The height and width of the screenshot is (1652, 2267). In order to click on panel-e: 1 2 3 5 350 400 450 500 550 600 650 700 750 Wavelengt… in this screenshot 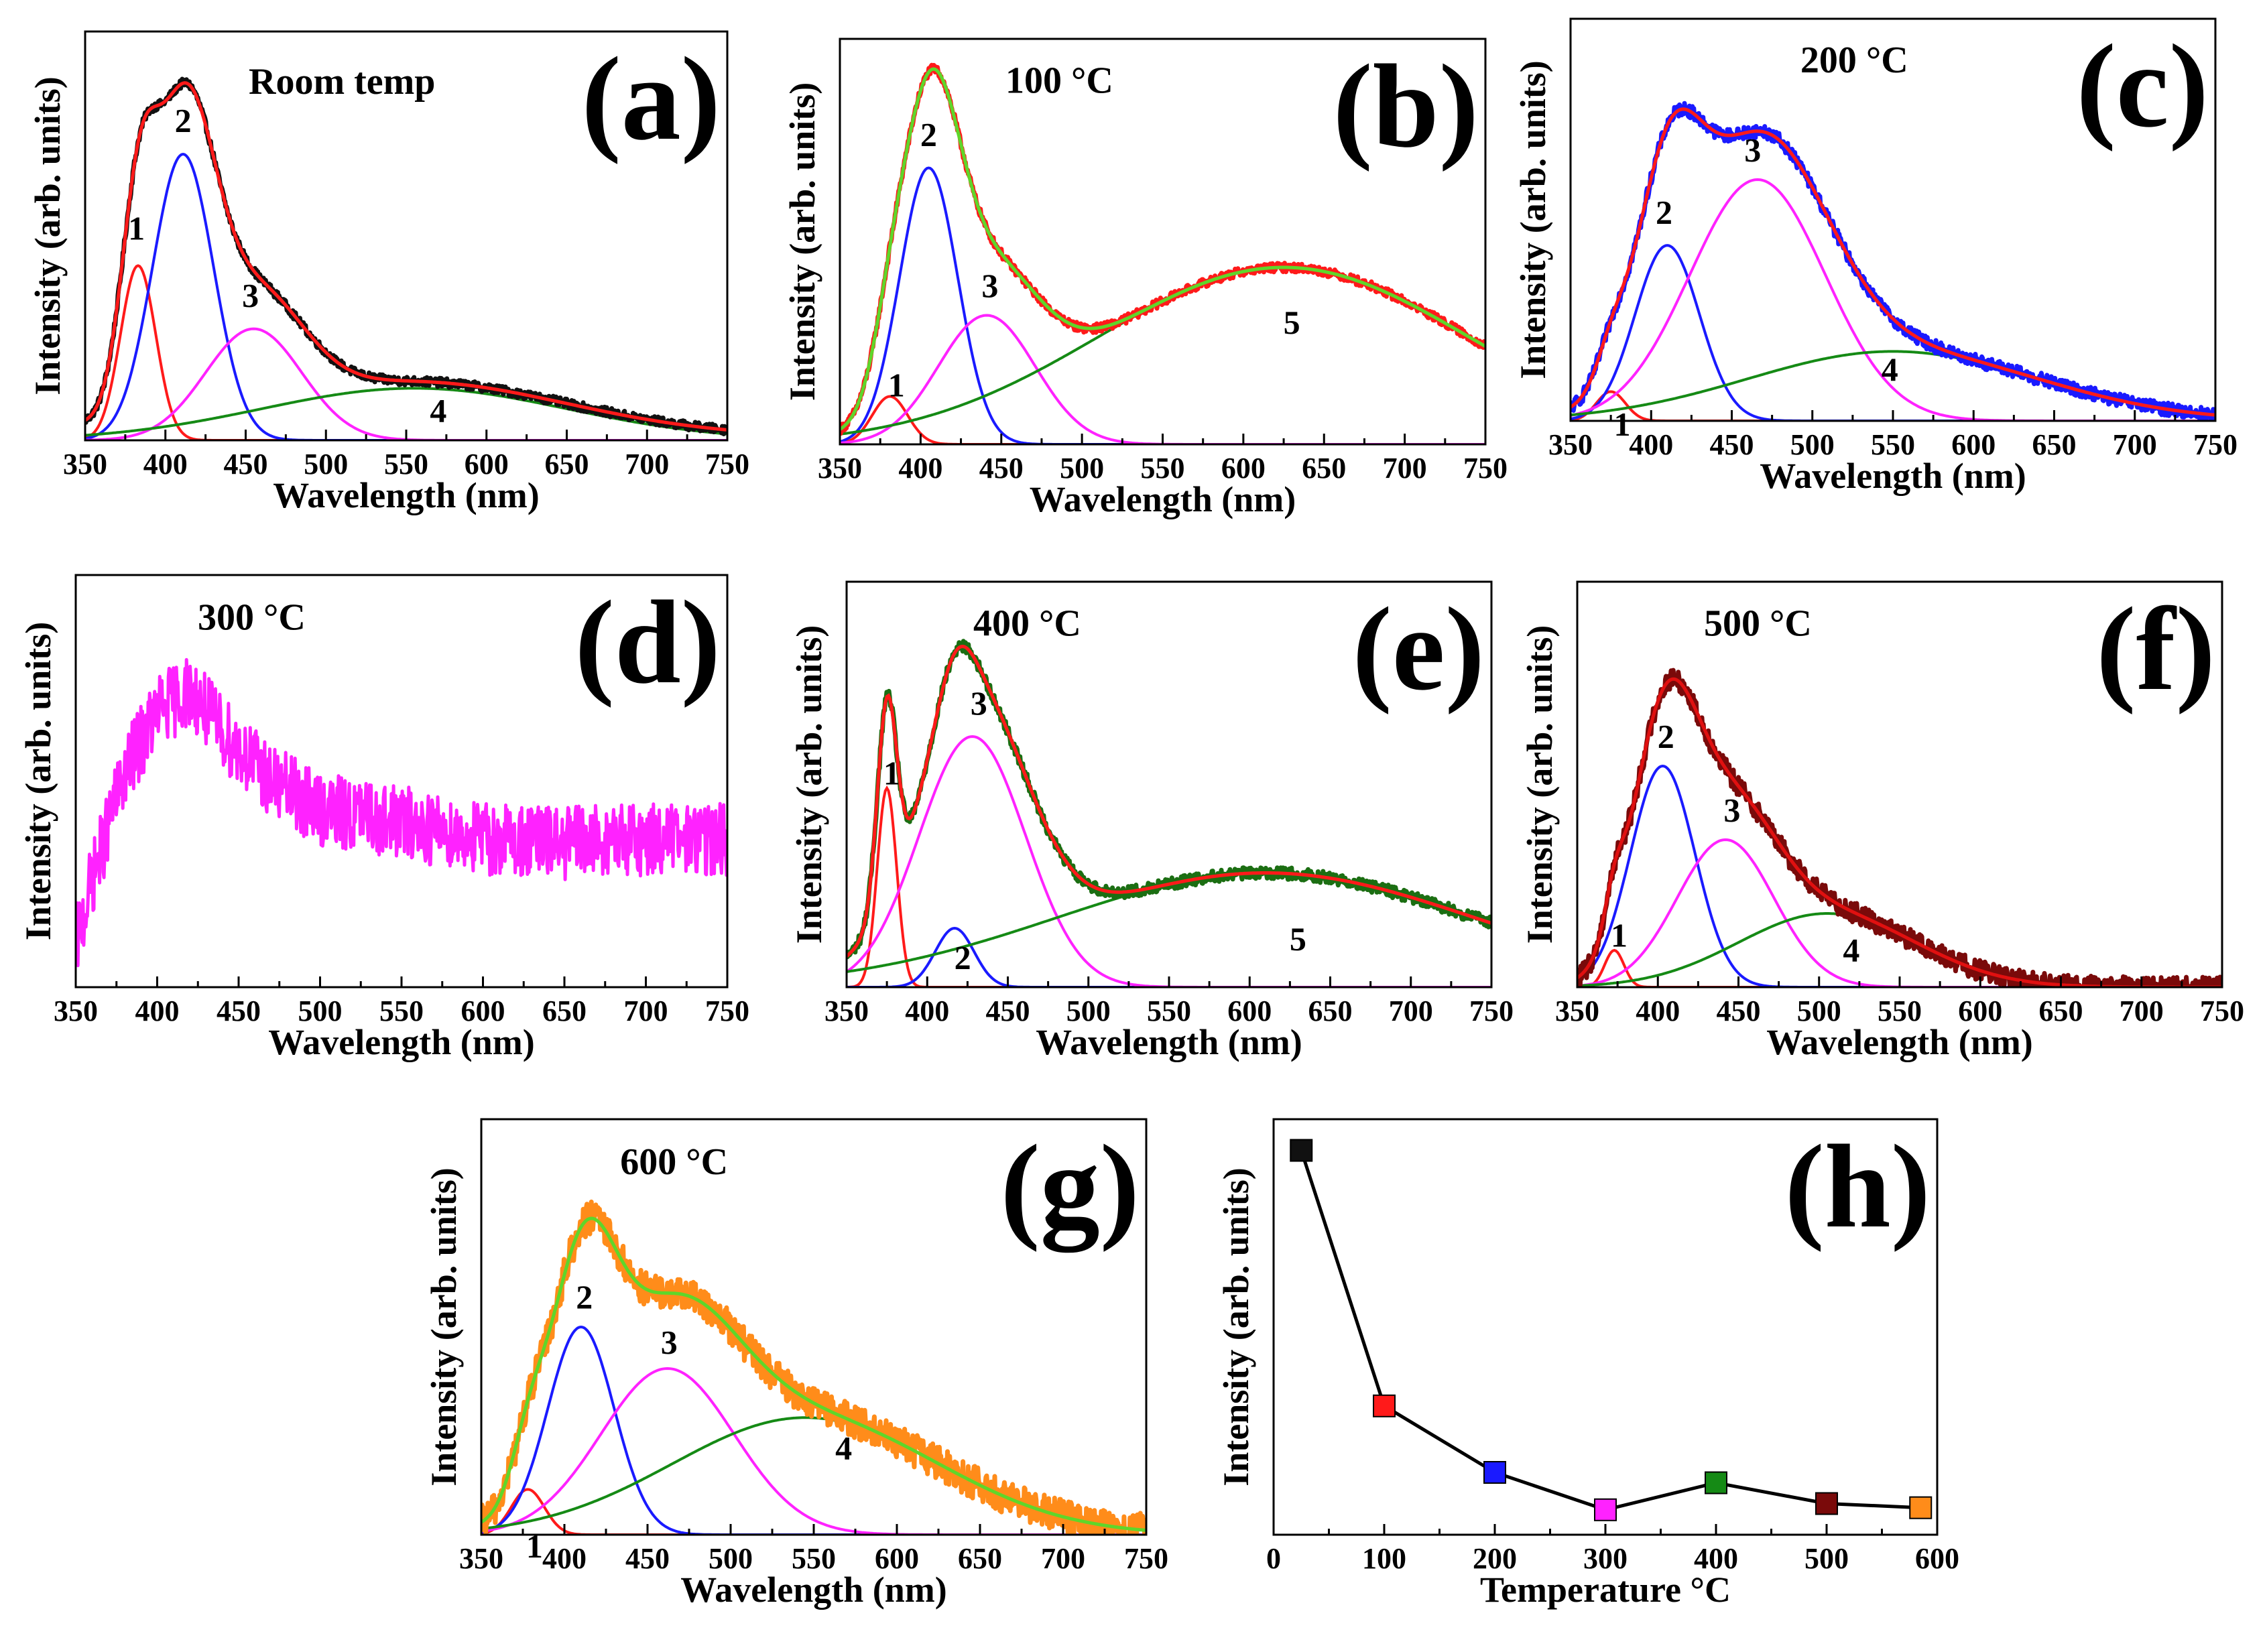, I will do `click(1151, 821)`.